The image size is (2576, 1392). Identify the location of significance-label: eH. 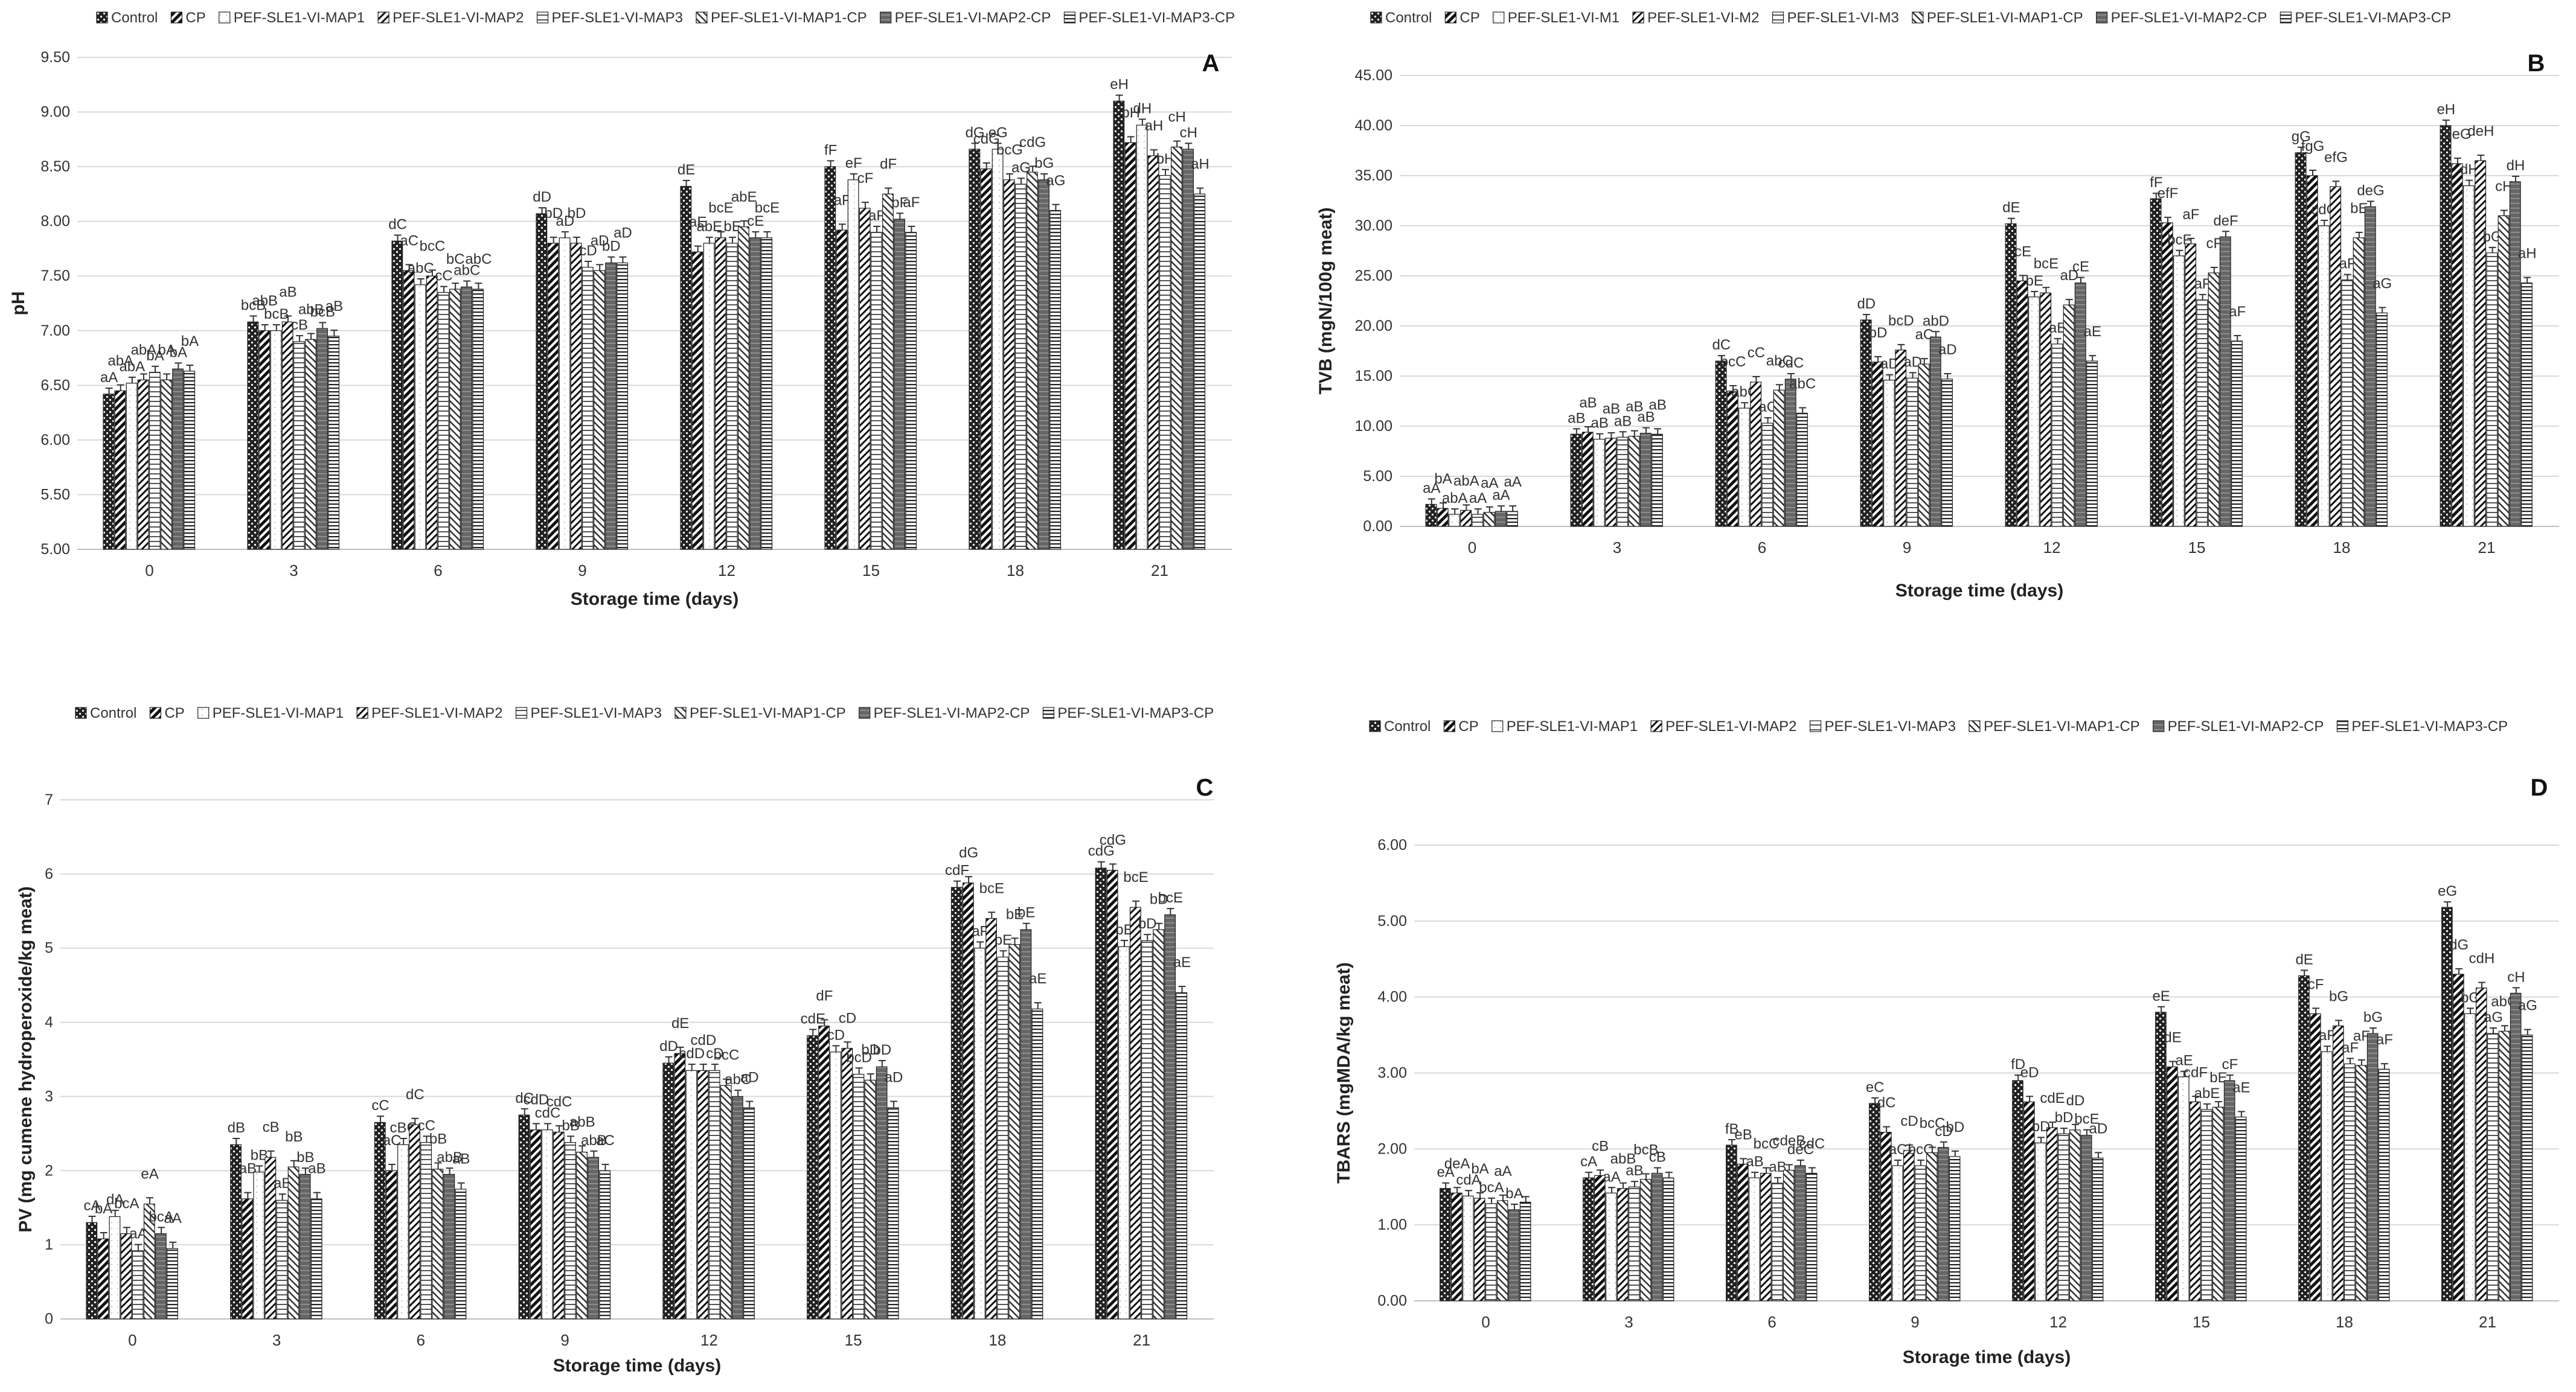
(2446, 109).